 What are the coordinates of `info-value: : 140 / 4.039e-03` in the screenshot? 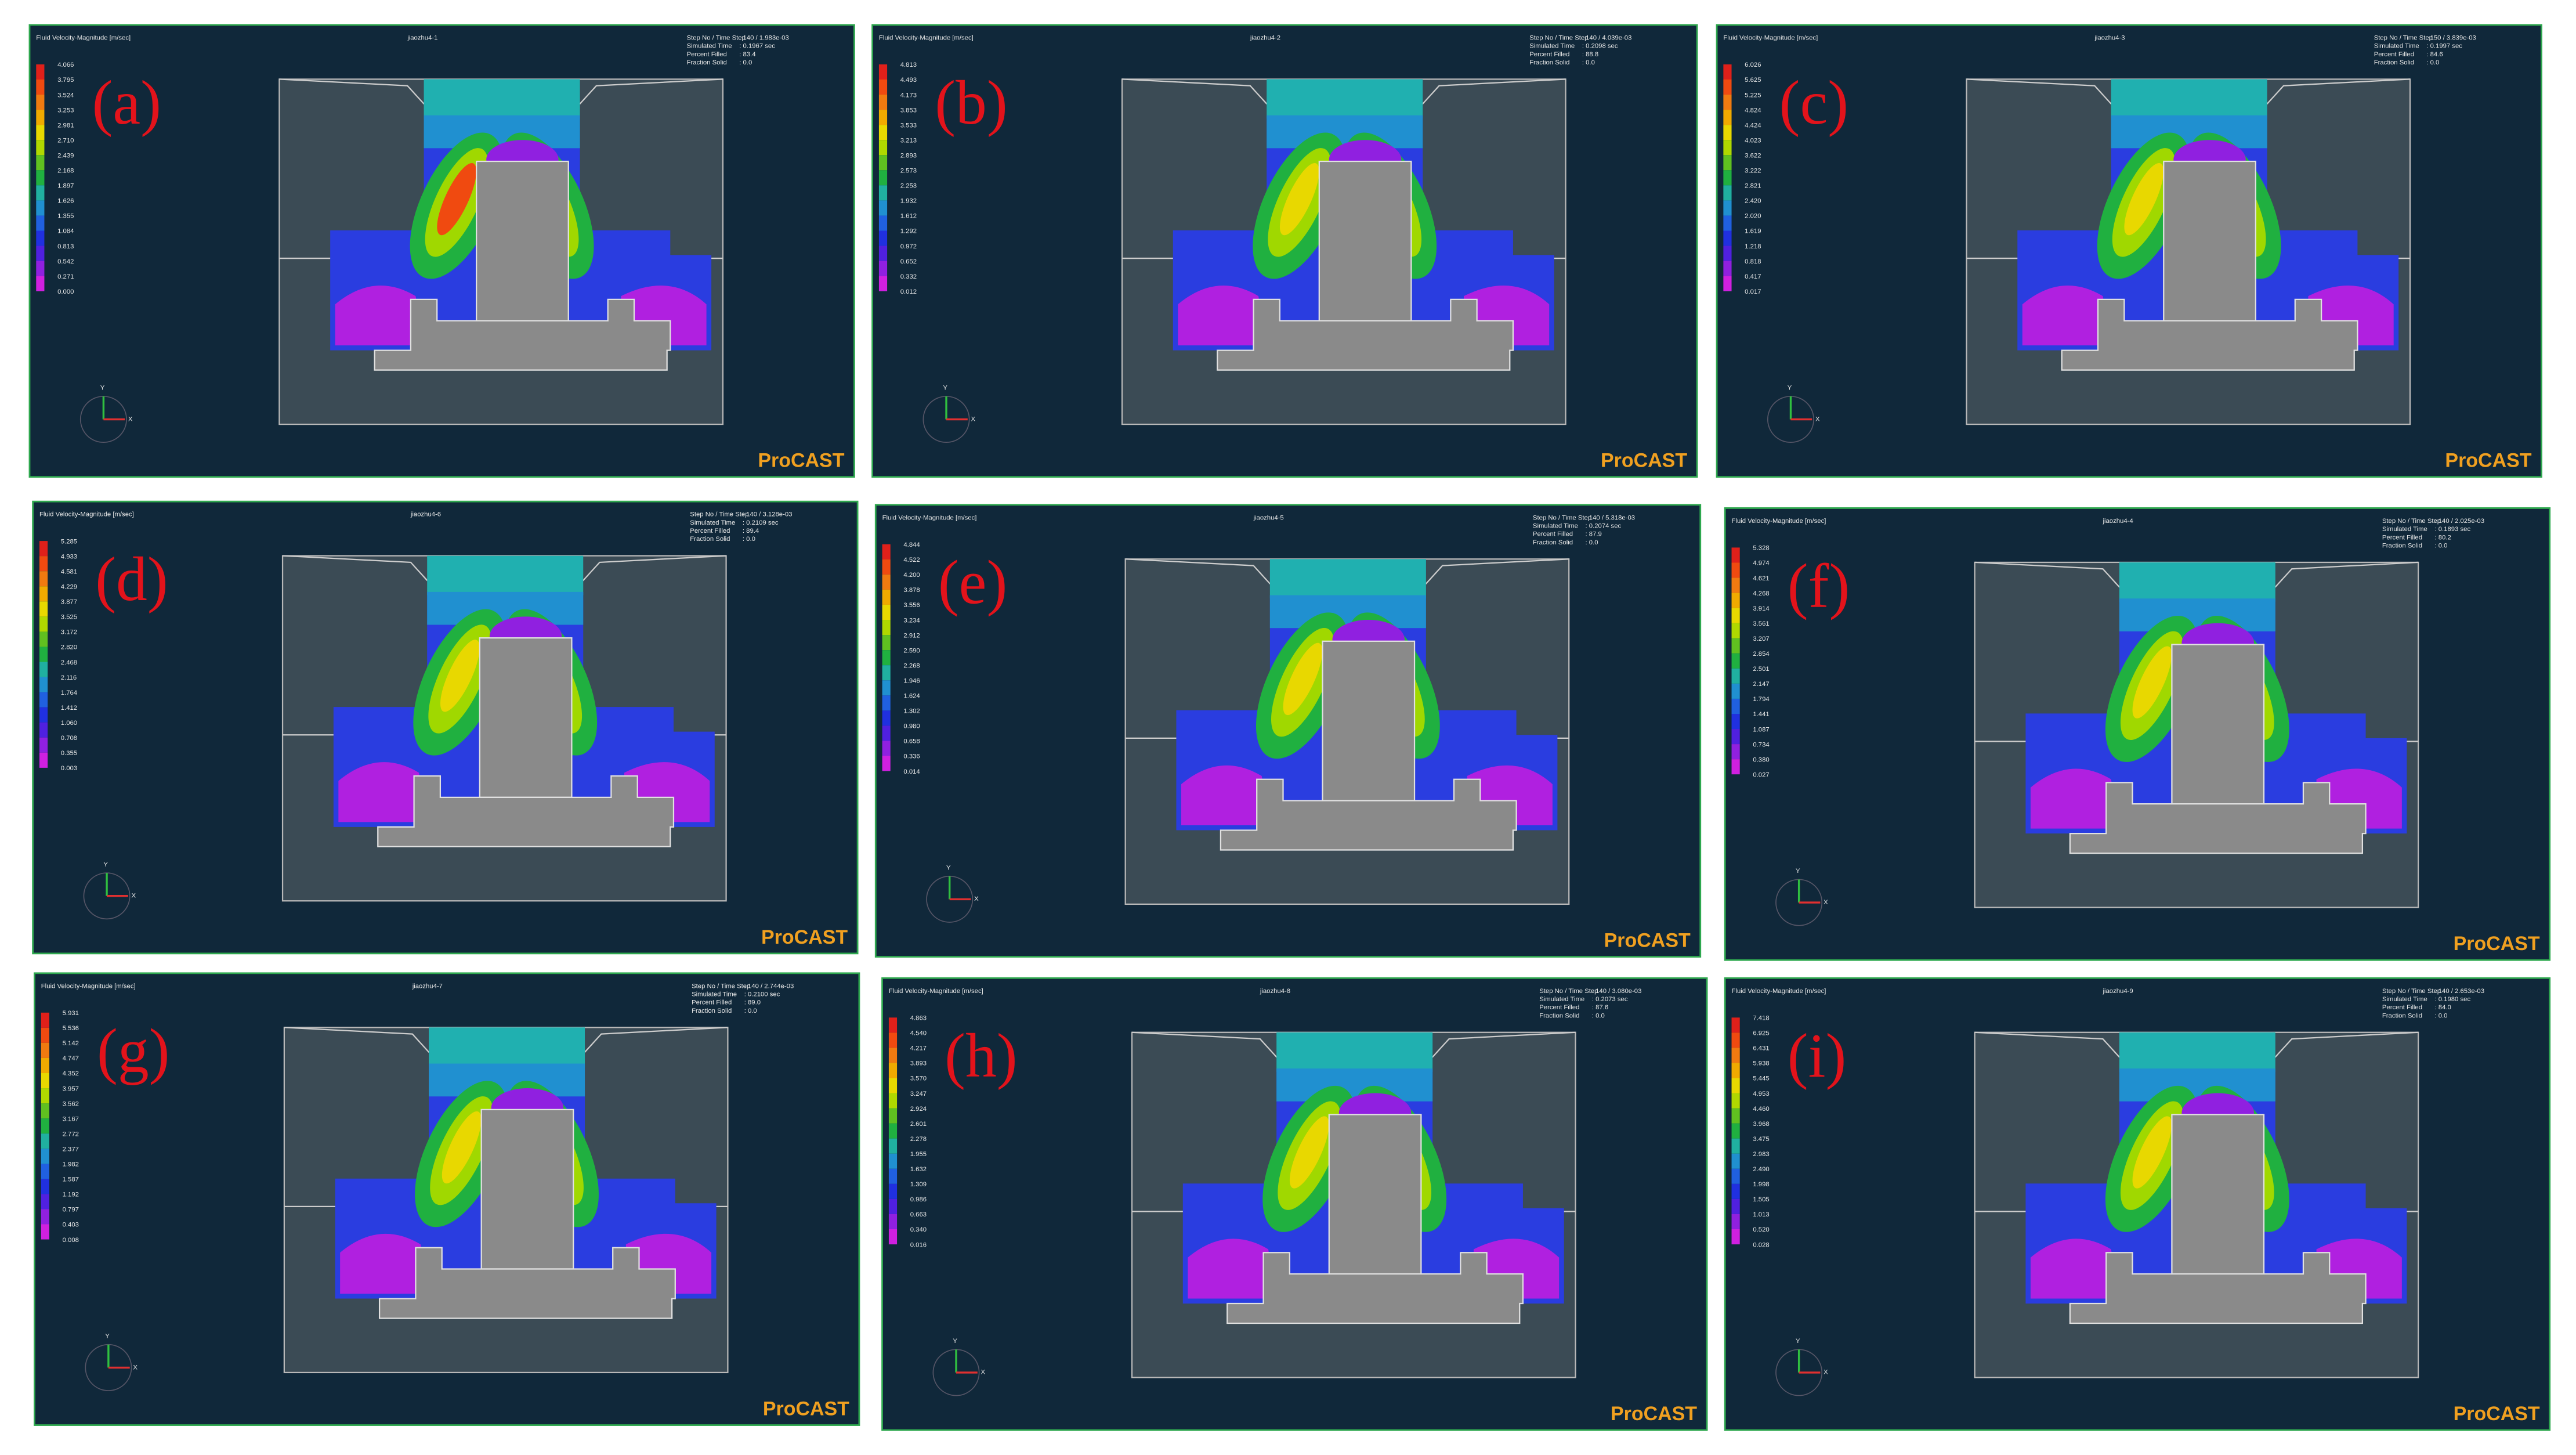 It's located at (1607, 37).